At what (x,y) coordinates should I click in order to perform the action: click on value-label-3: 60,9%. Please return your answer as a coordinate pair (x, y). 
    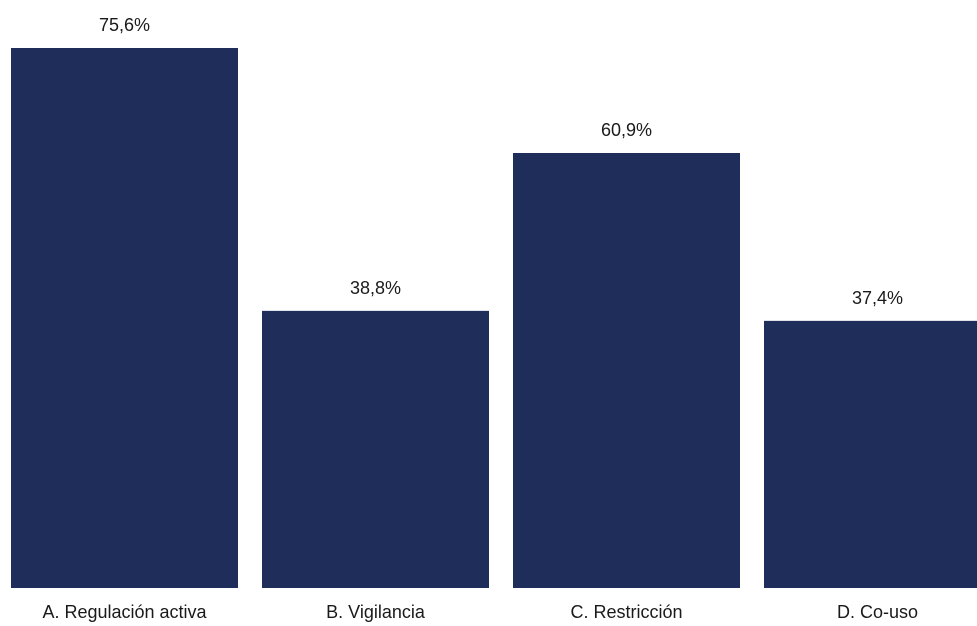
    Looking at the image, I should click on (626, 130).